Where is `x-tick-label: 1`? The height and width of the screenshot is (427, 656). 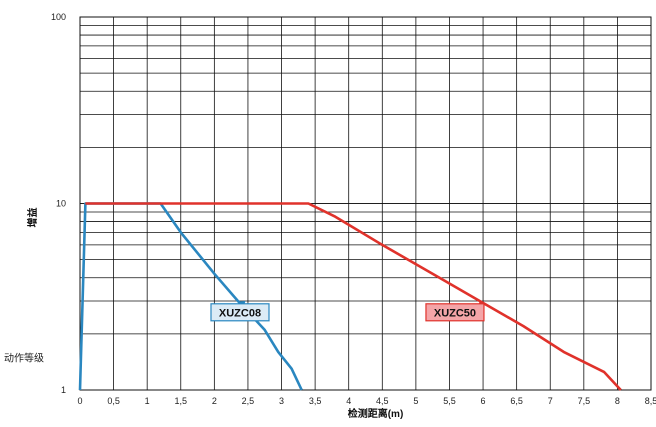 x-tick-label: 1 is located at coordinates (147, 401).